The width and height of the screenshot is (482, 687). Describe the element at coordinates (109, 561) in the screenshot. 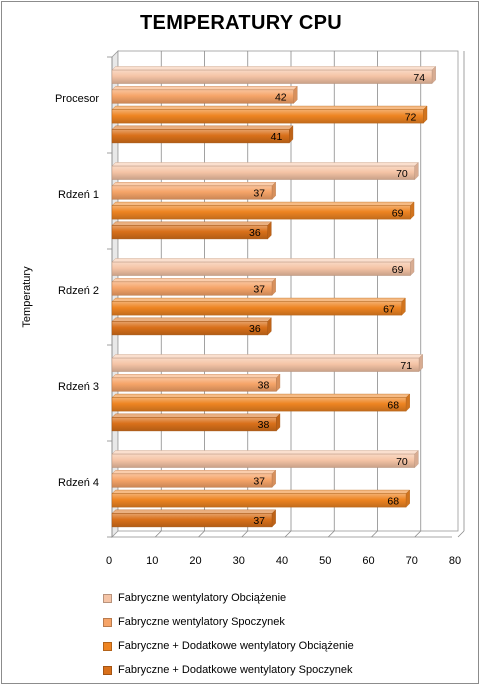

I see `x-tick-label: 0` at that location.